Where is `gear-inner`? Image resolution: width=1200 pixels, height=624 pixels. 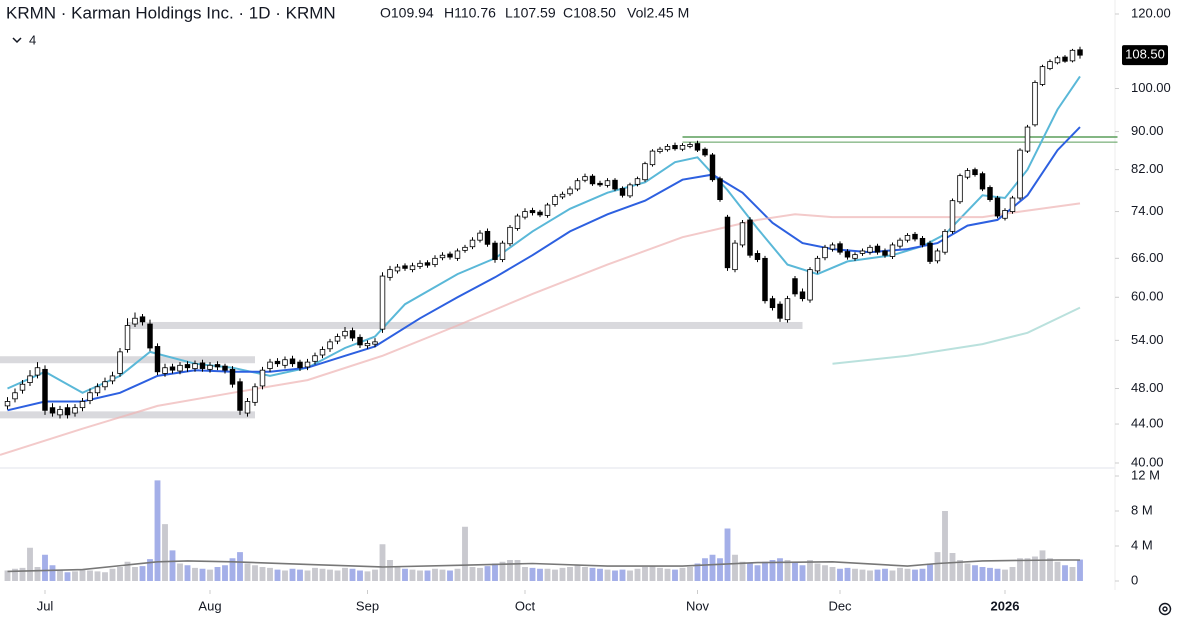 gear-inner is located at coordinates (1165, 609).